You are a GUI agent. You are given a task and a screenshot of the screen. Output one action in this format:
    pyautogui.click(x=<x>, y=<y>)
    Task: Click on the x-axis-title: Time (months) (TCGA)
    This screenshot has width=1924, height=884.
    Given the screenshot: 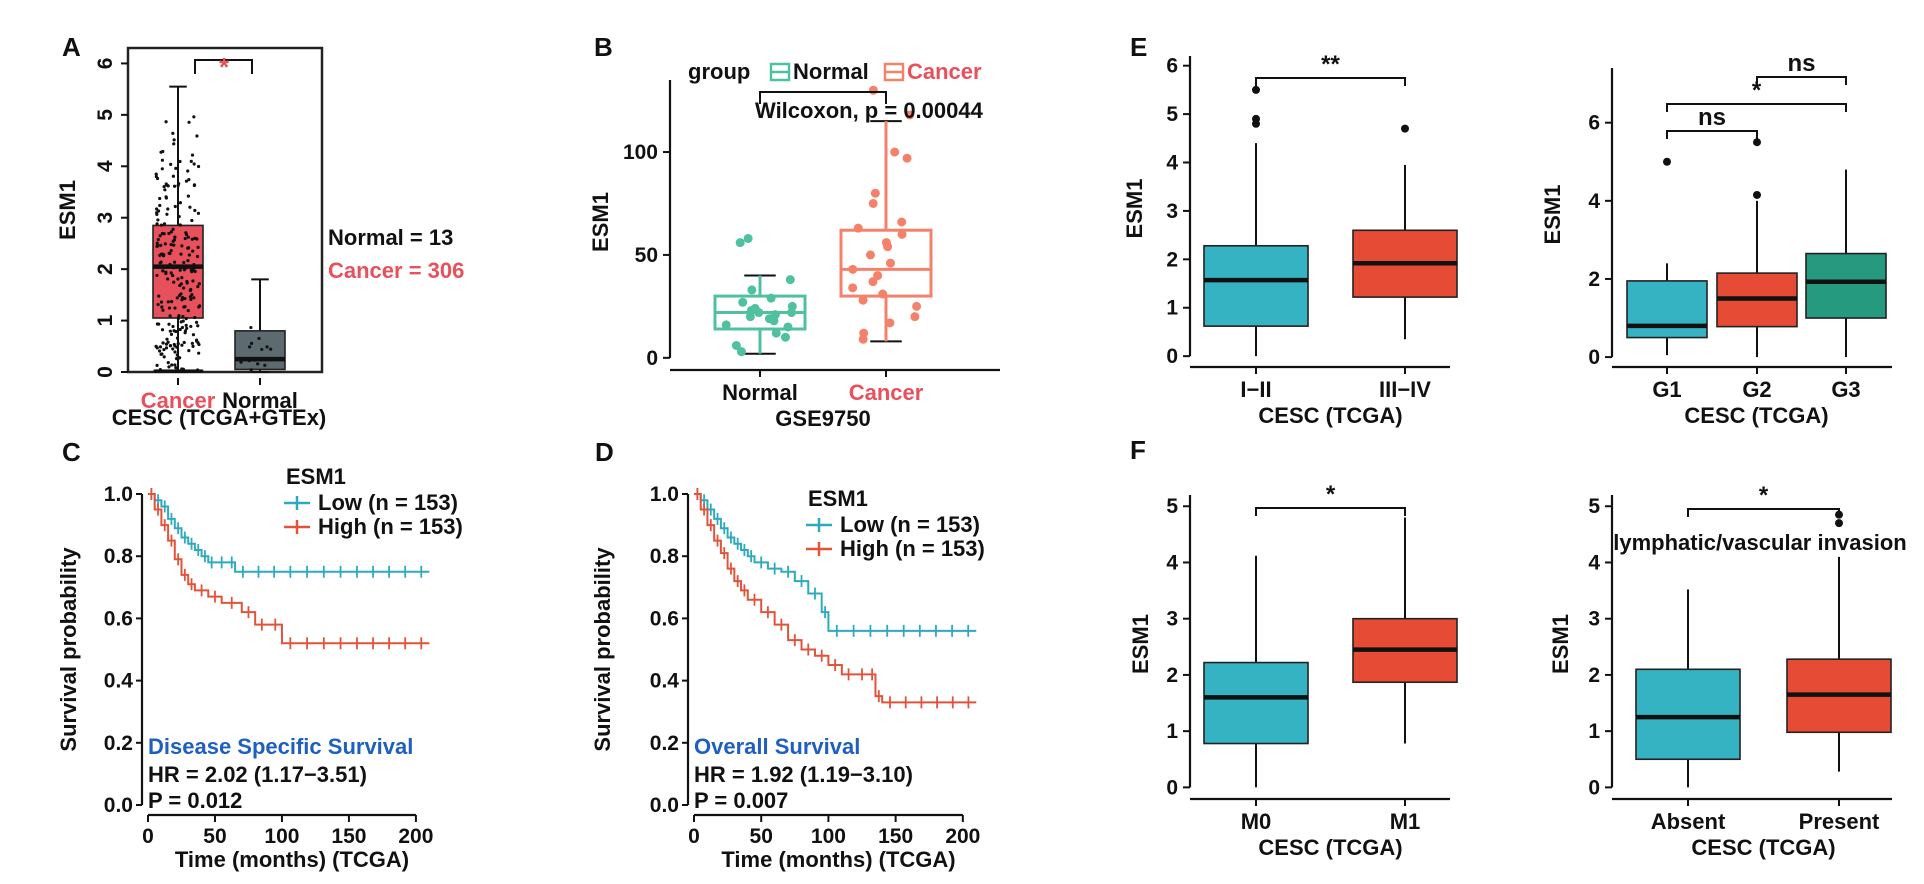 What is the action you would take?
    pyautogui.click(x=838, y=859)
    